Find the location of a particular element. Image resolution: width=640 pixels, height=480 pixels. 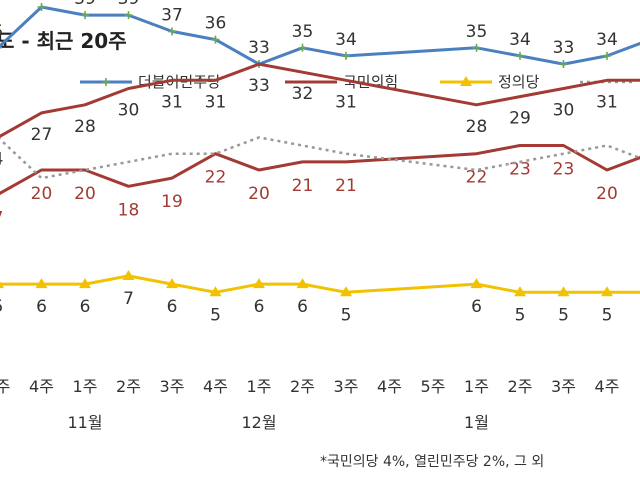

legend-item: 더불어민주당 is located at coordinates (150, 82).